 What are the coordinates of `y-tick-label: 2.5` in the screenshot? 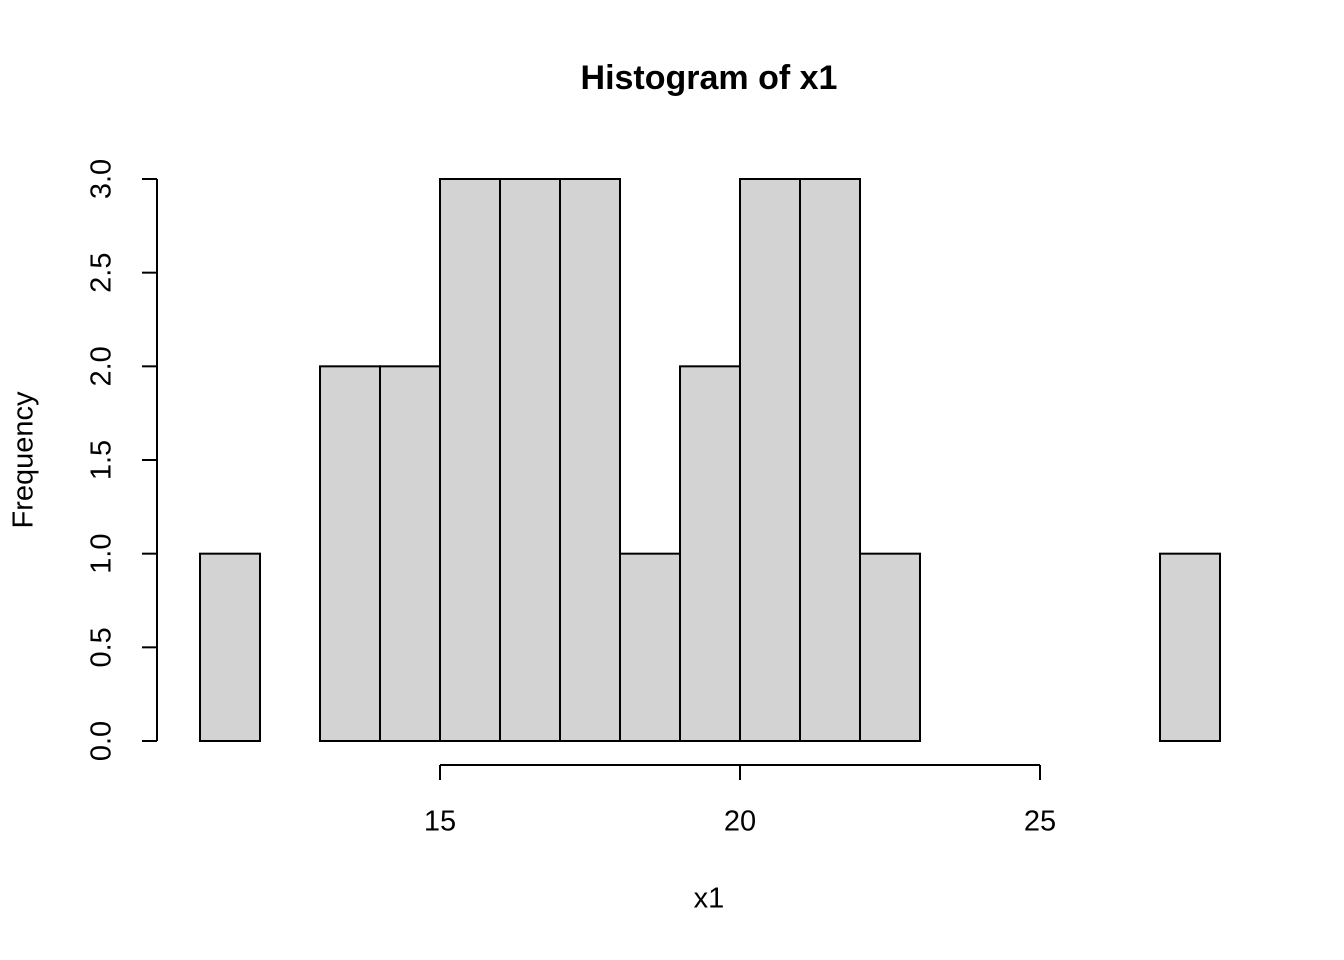 It's located at (102, 273).